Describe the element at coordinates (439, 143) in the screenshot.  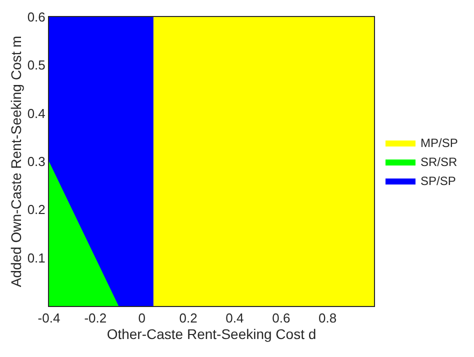
I see `legend-label: MP/SP` at that location.